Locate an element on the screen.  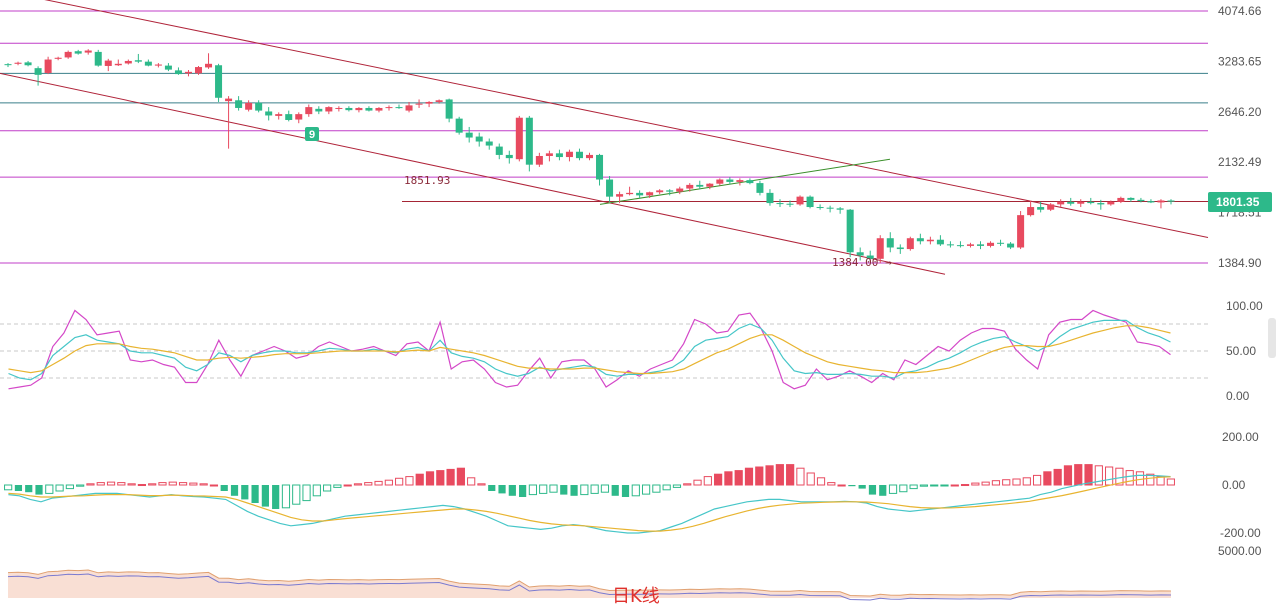
volume-tick-label: 5000.00 is located at coordinates (1240, 551).